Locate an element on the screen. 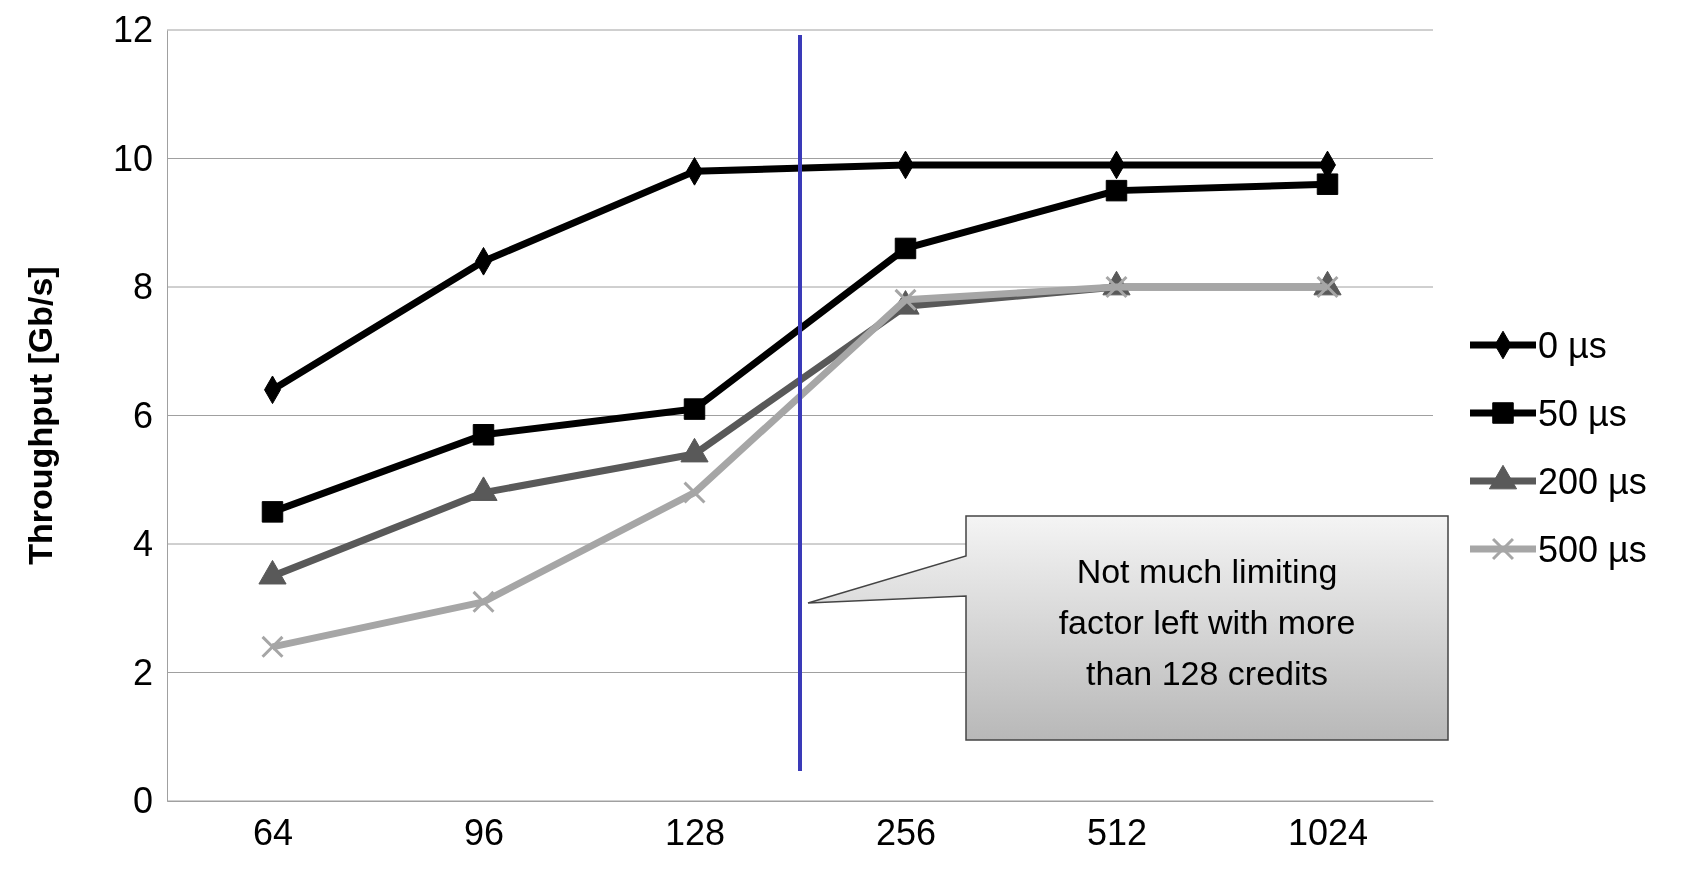  x-tick-label: 96 is located at coordinates (484, 832).